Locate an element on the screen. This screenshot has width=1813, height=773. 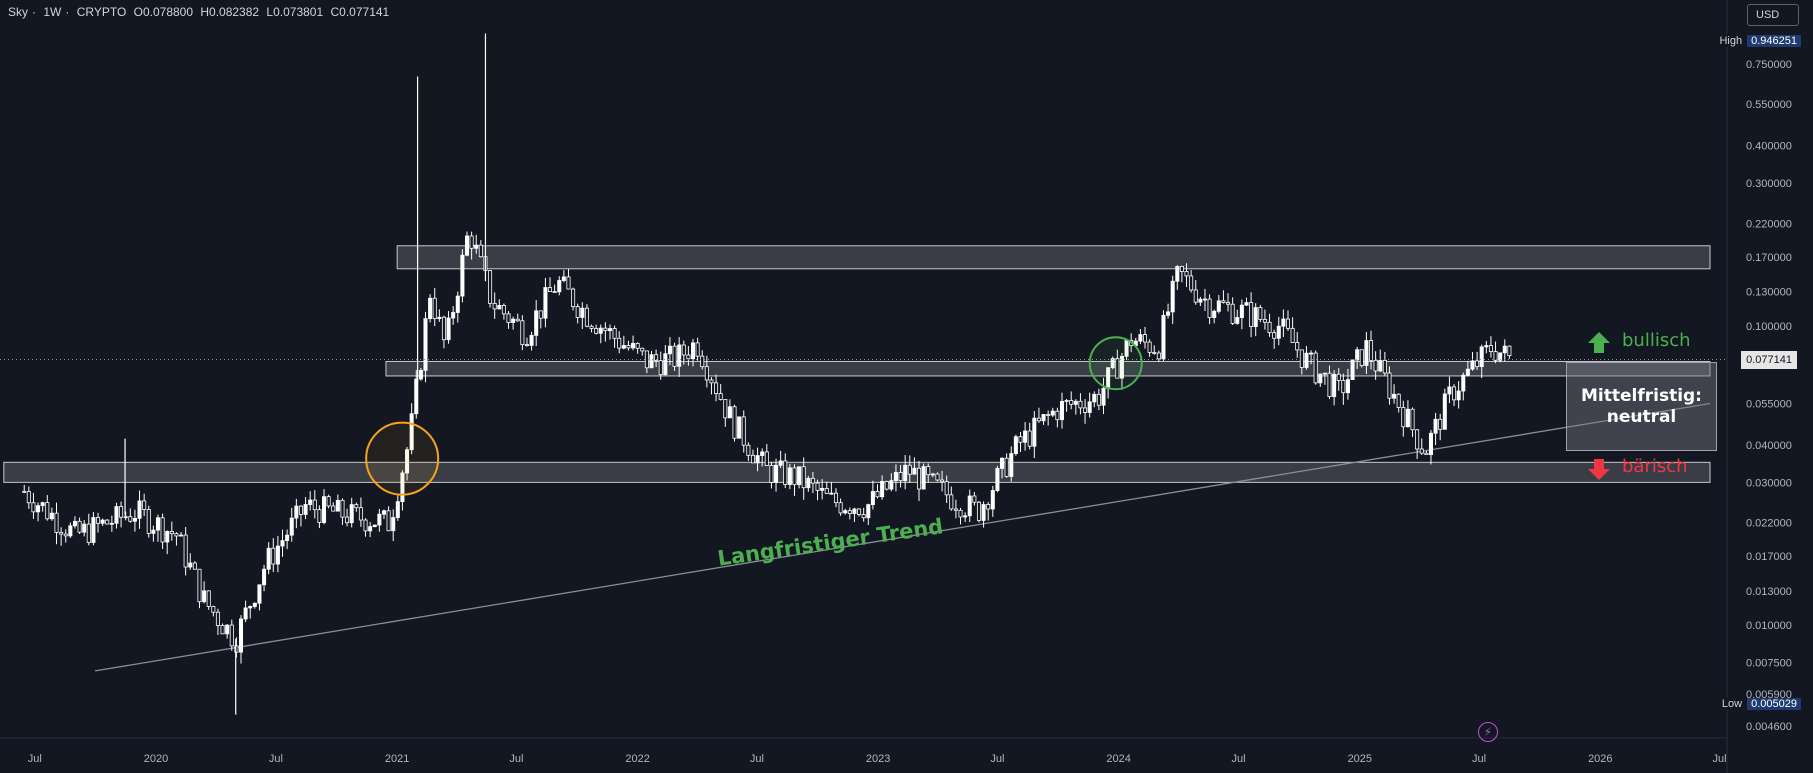
green-circle-marker is located at coordinates (1115, 363).